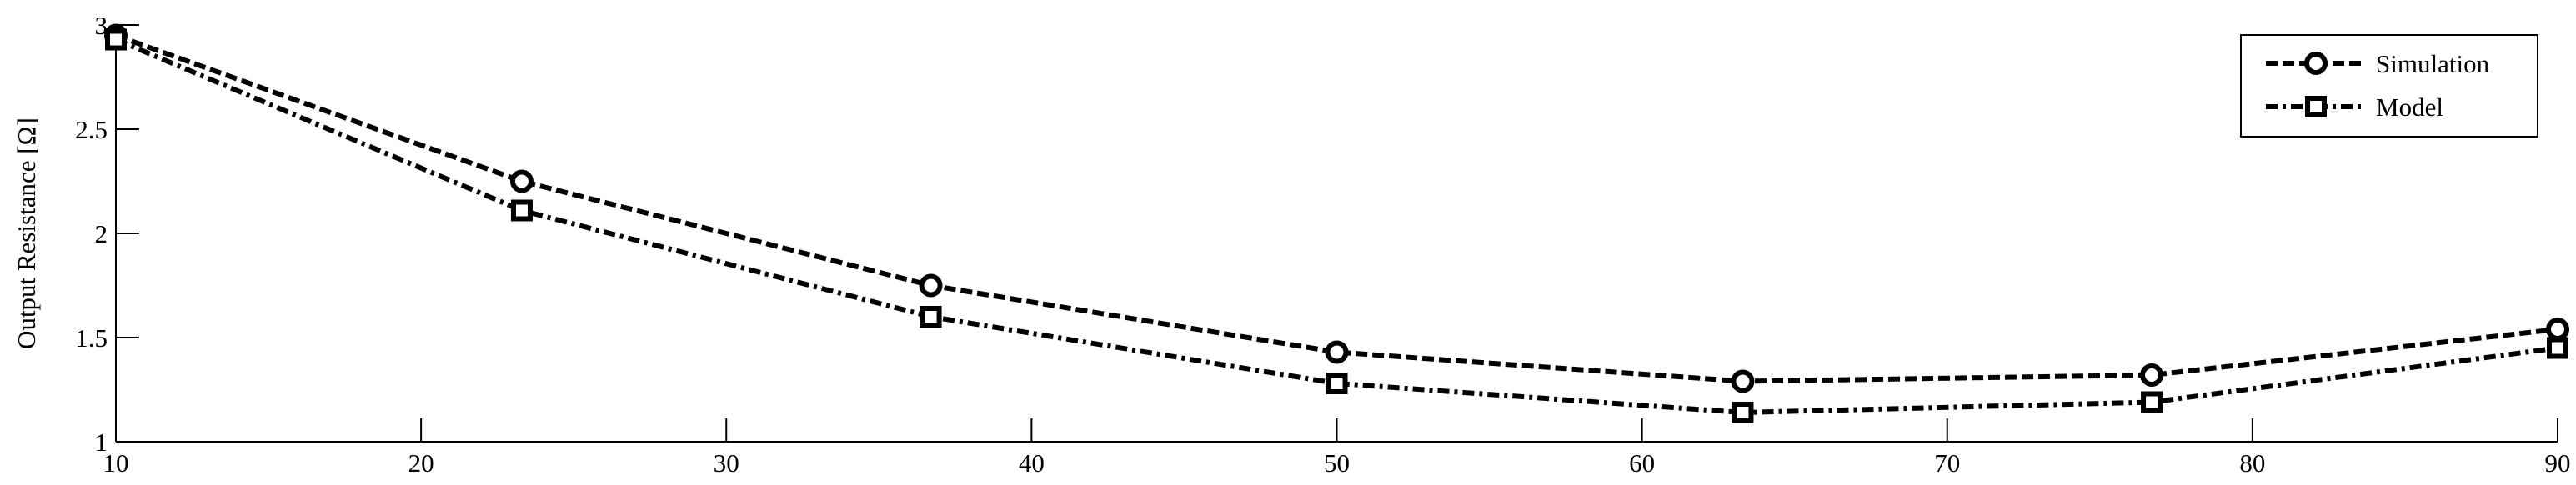 This screenshot has height=485, width=2576. I want to click on x-tick-label: 90, so click(2558, 463).